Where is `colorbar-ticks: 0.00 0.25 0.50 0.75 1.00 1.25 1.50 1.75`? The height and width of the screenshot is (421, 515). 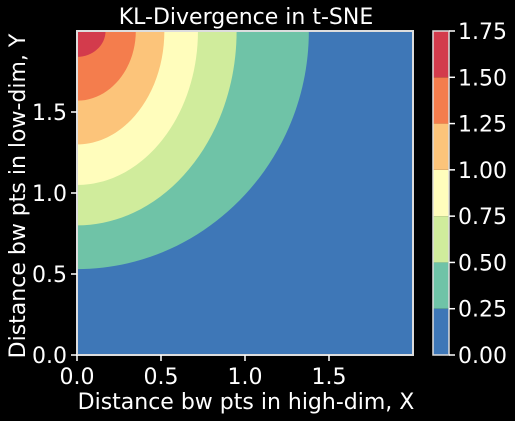 colorbar-ticks: 0.00 0.25 0.50 0.75 1.00 1.25 1.50 1.75 is located at coordinates (478, 194).